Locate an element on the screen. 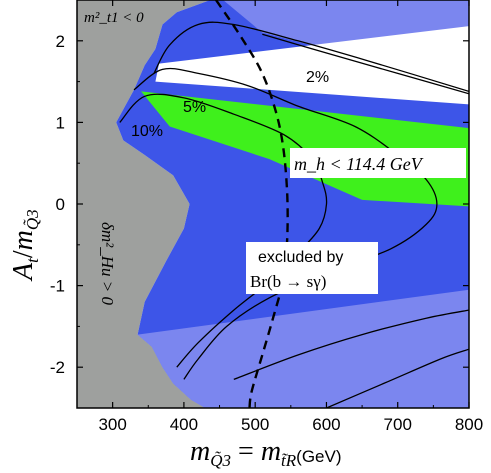 The height and width of the screenshot is (473, 491). x-label-unit: (GeV) is located at coordinates (318, 456).